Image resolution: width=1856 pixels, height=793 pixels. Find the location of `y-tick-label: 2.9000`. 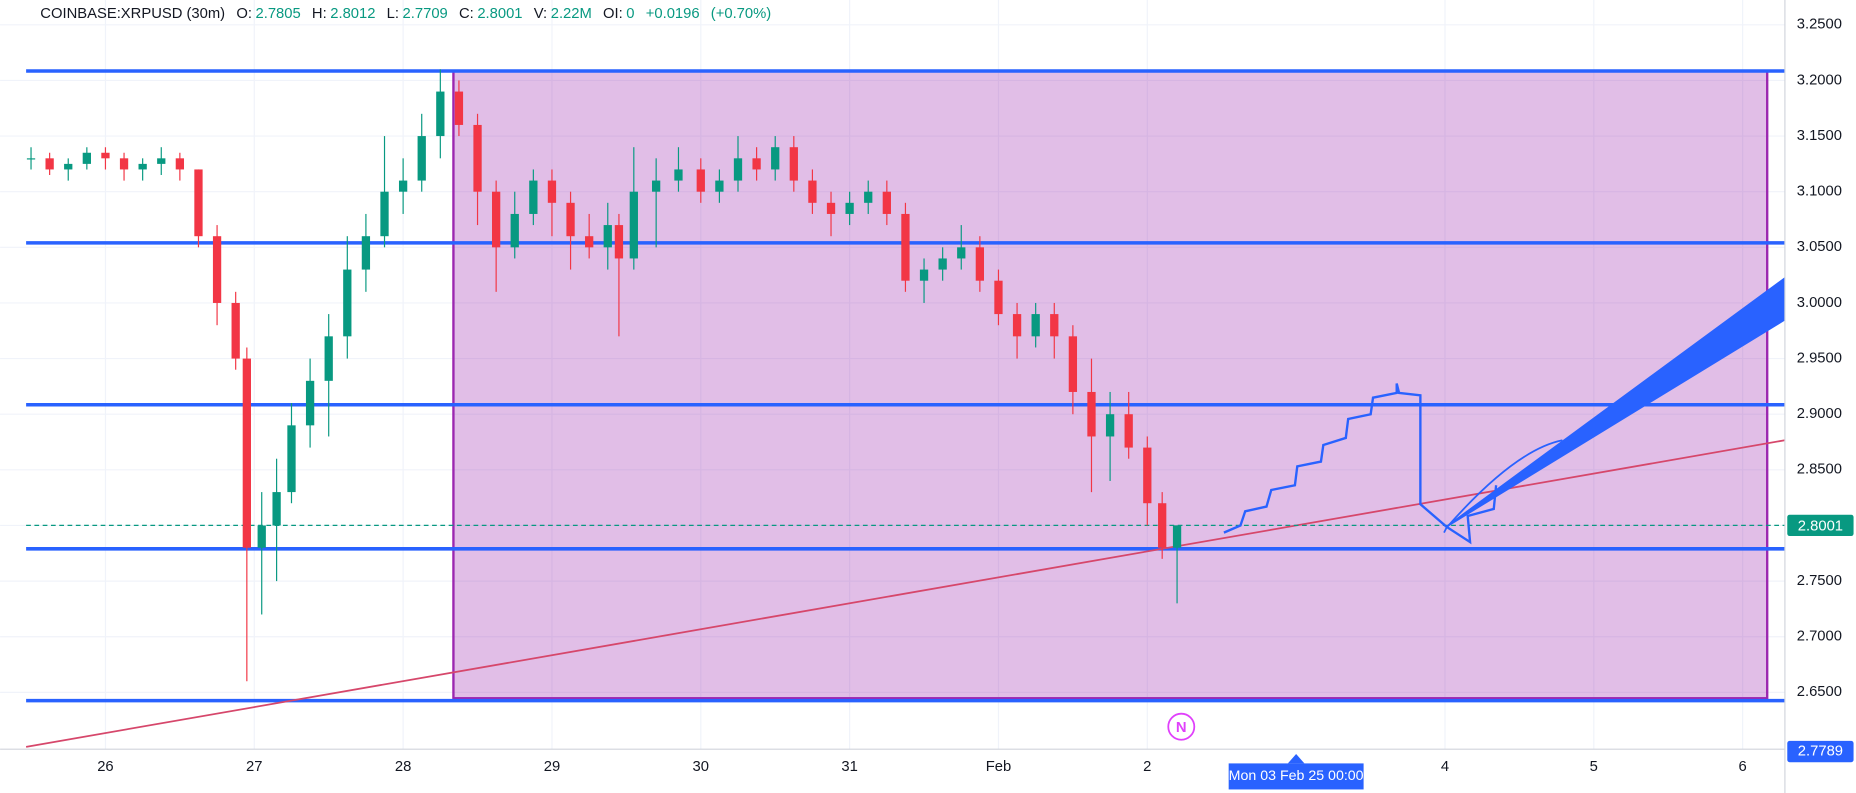

y-tick-label: 2.9000 is located at coordinates (1819, 414).